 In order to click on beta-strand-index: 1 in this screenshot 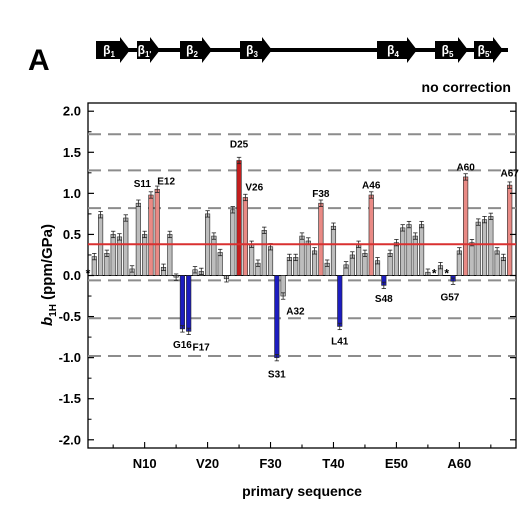, I will do `click(112, 54)`.